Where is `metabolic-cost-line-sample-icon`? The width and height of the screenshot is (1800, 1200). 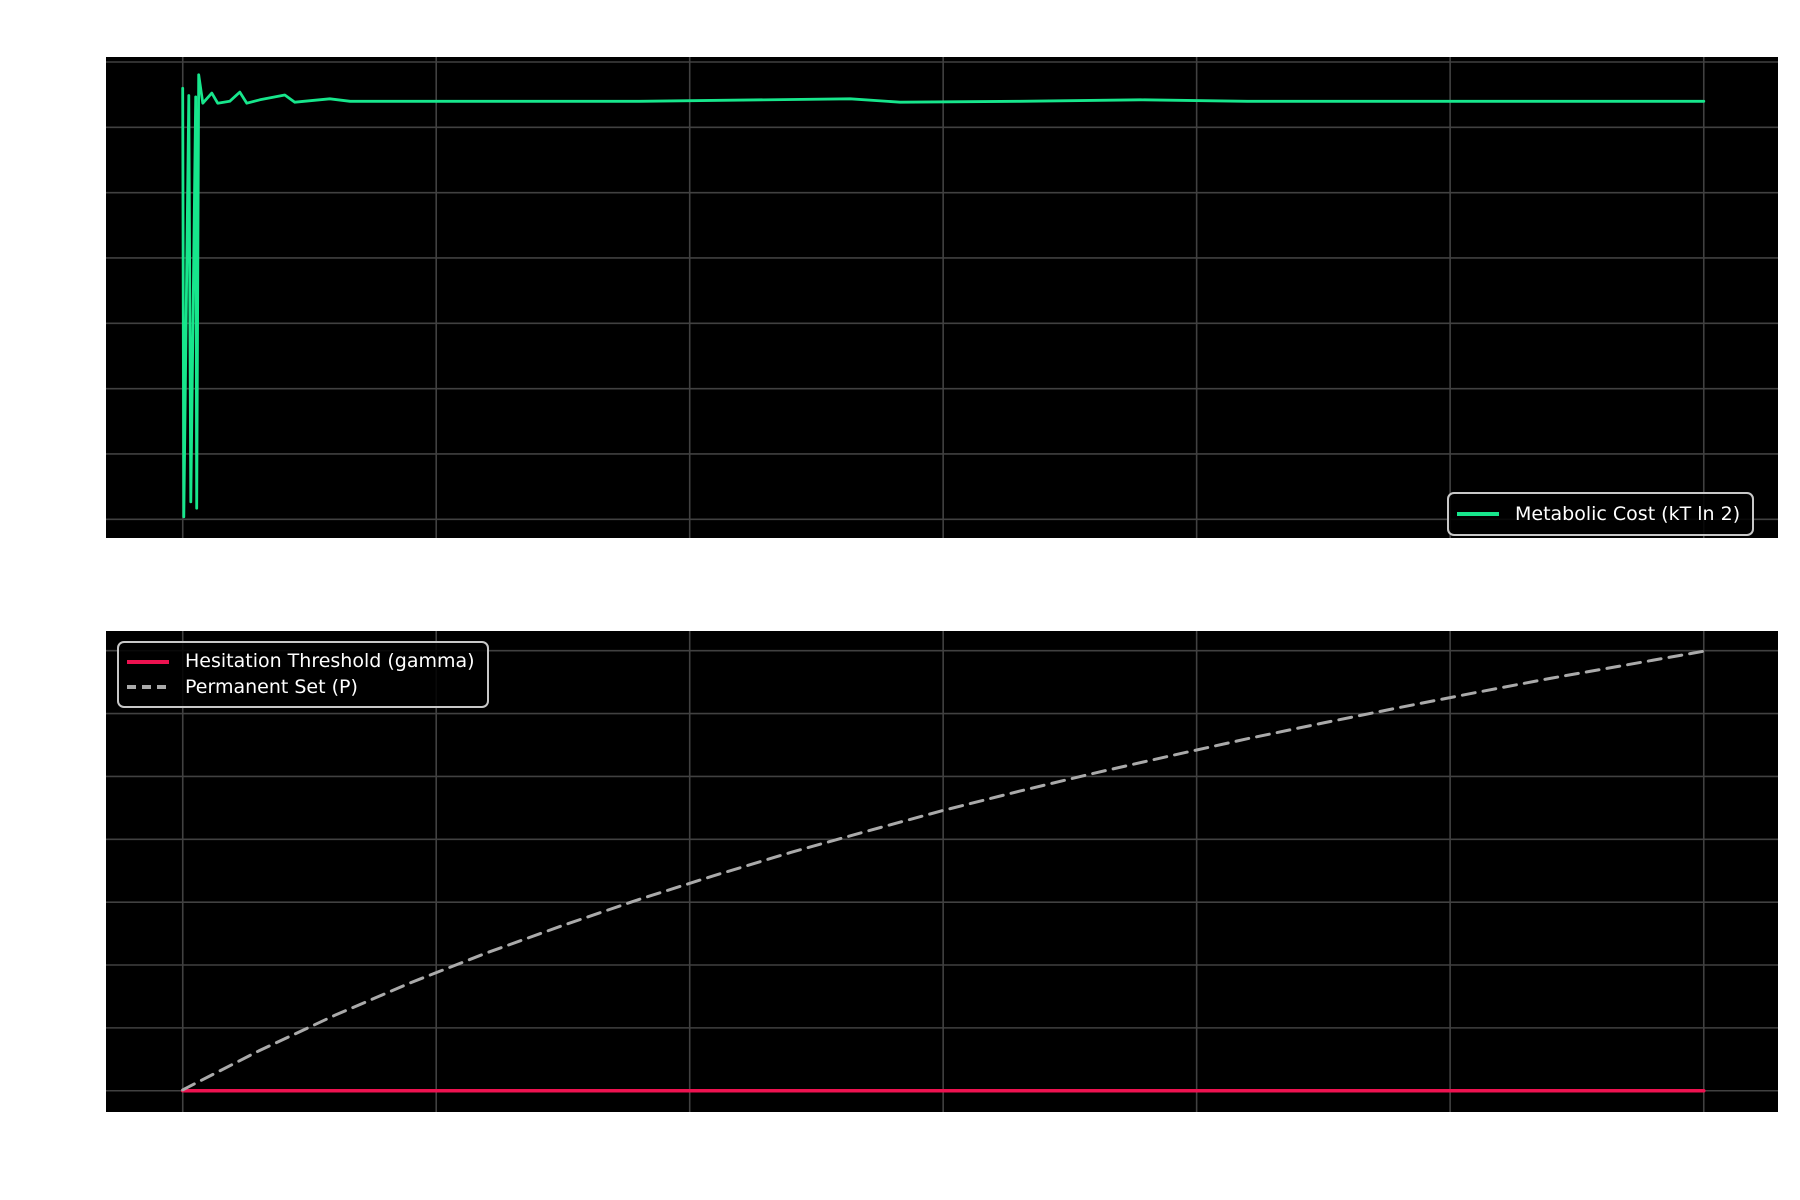
metabolic-cost-line-sample-icon is located at coordinates (1478, 514).